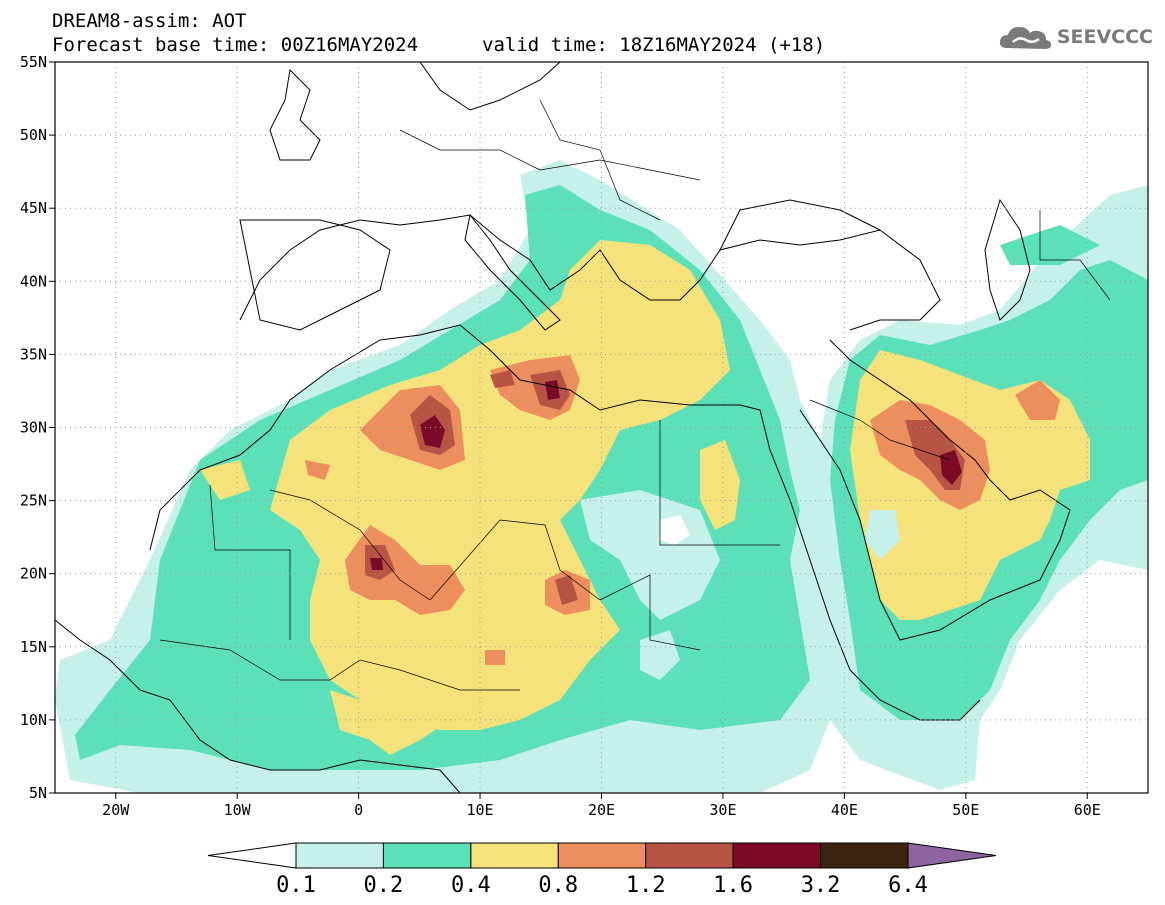 Image resolution: width=1165 pixels, height=905 pixels. I want to click on border-libya-egypt, so click(719, 483).